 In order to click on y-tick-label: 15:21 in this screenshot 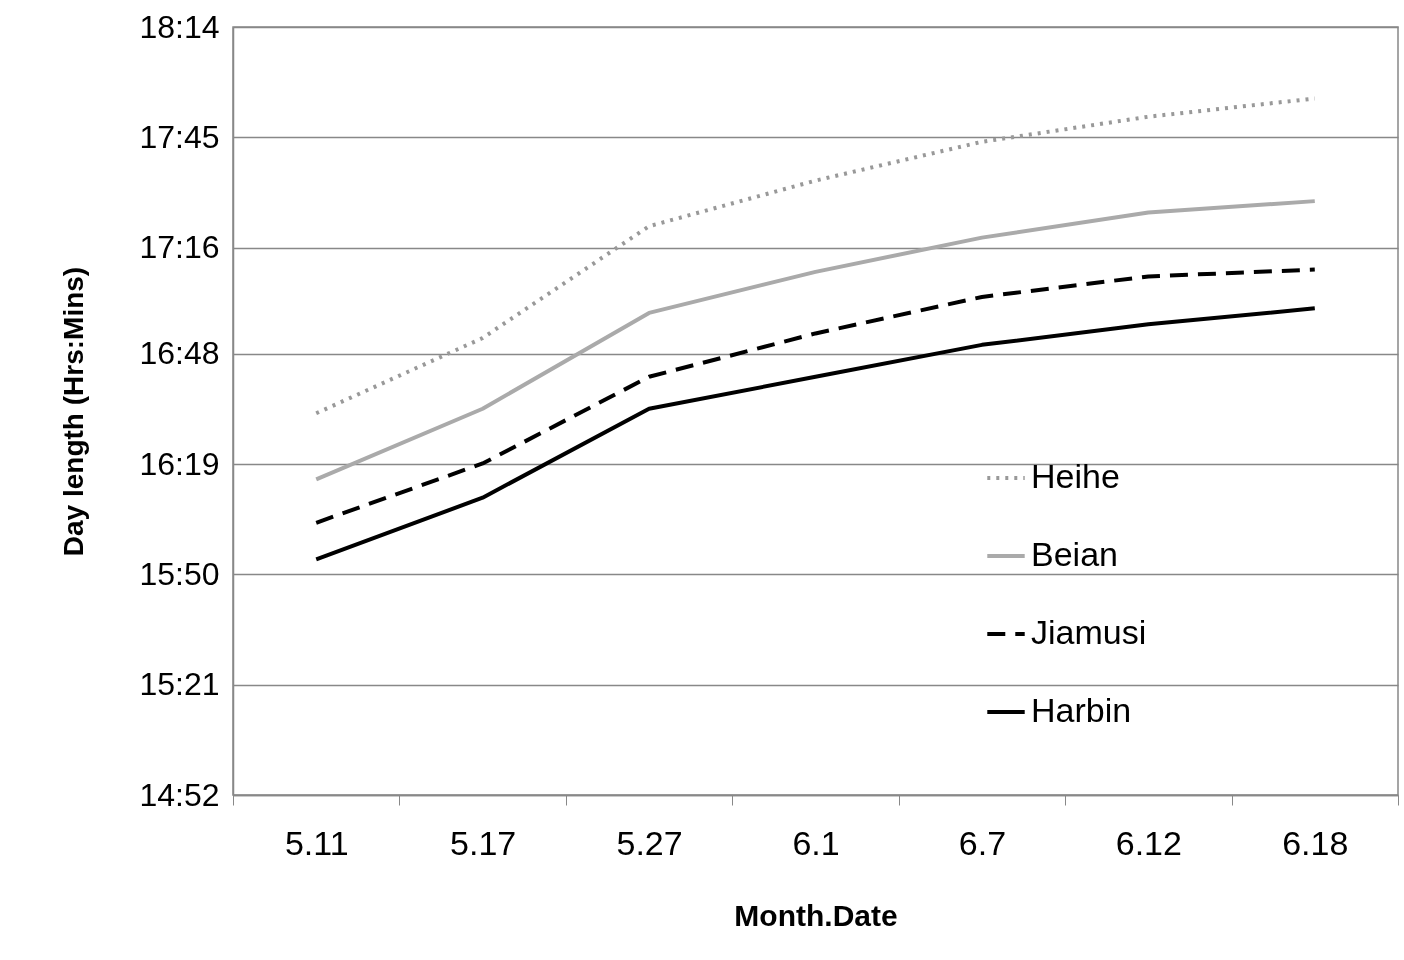, I will do `click(179, 684)`.